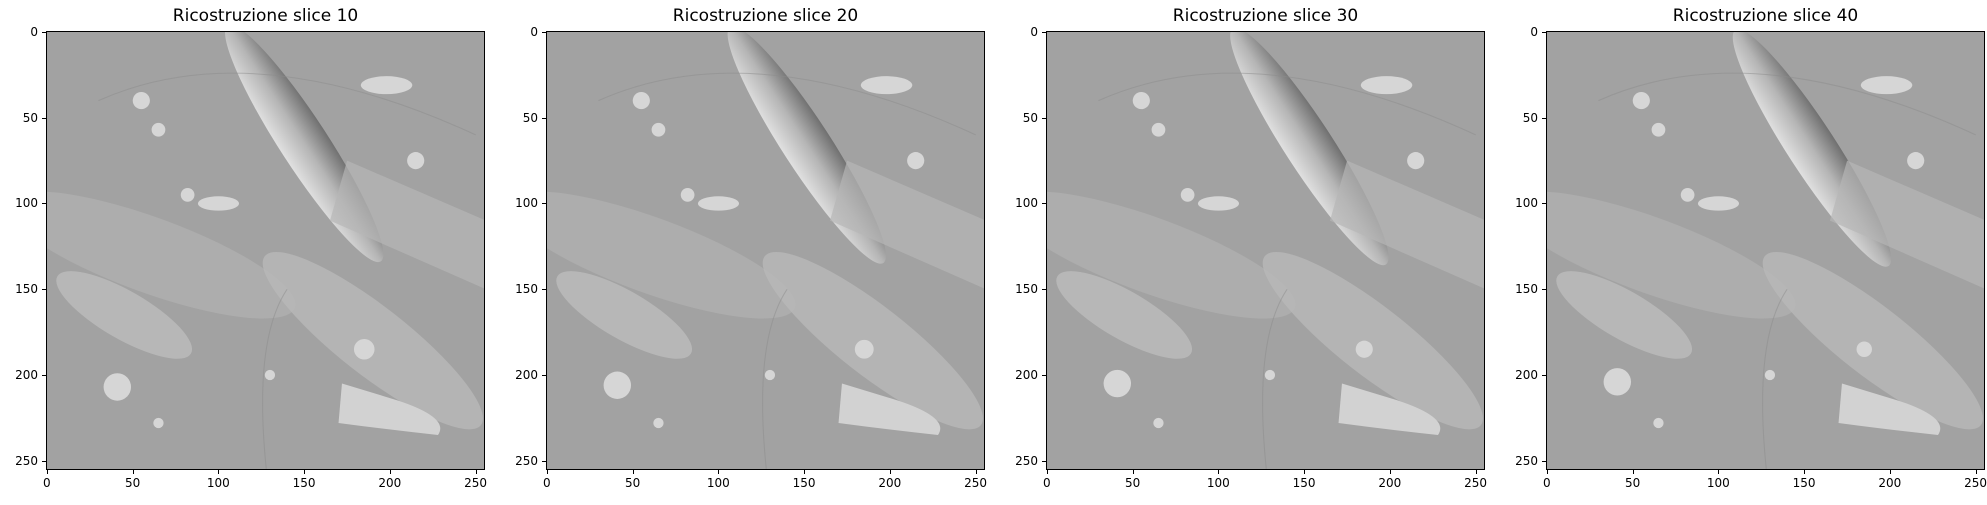  What do you see at coordinates (765, 16) in the screenshot?
I see `panel-title: Ricostruzione slice 20` at bounding box center [765, 16].